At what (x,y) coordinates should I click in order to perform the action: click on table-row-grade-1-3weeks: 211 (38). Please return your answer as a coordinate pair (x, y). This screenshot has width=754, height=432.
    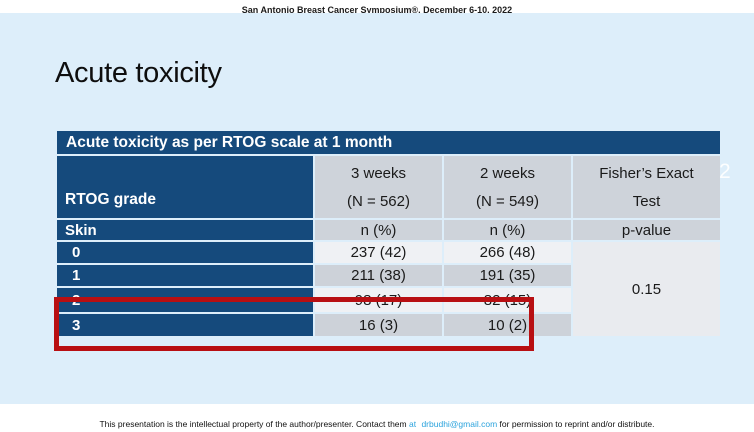
    Looking at the image, I should click on (378, 275).